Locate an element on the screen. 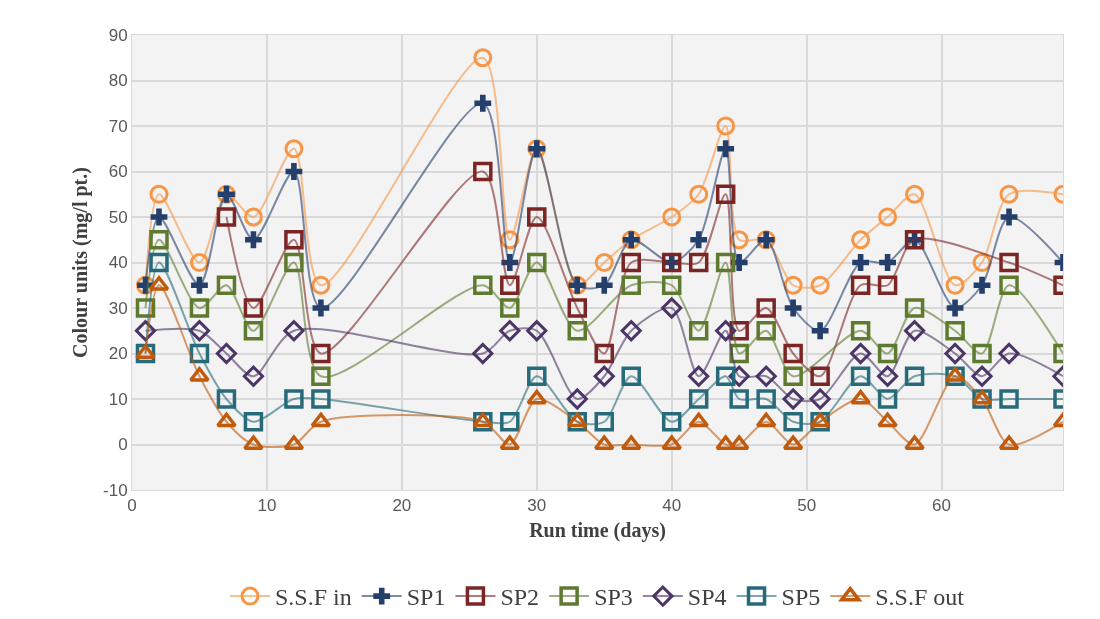 The width and height of the screenshot is (1100, 619). legend-label: SP4 is located at coordinates (707, 597).